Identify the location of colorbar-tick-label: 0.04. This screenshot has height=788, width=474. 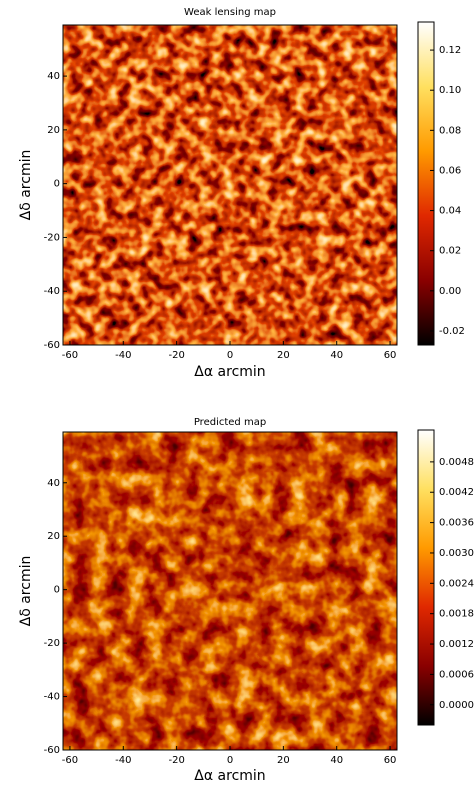
(450, 211).